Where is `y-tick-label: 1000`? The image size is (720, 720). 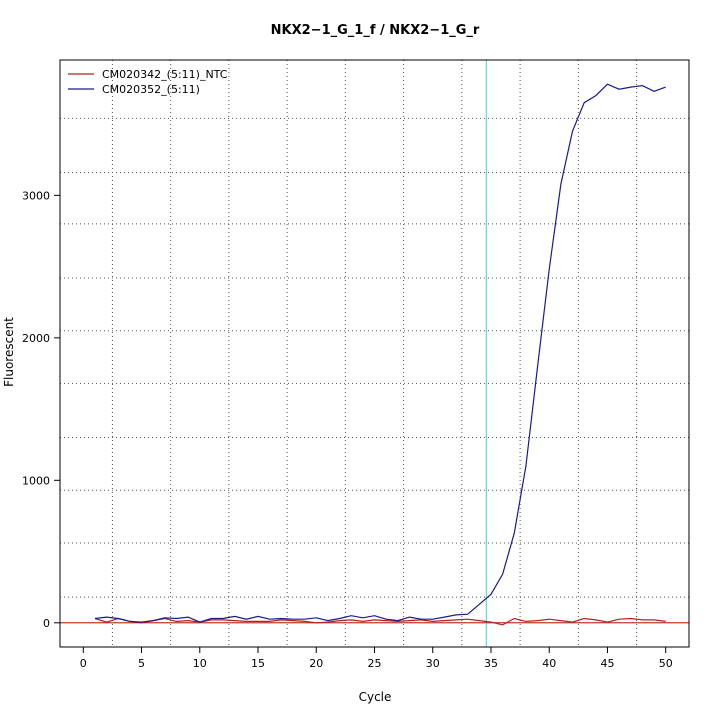
y-tick-label: 1000 is located at coordinates (36, 480).